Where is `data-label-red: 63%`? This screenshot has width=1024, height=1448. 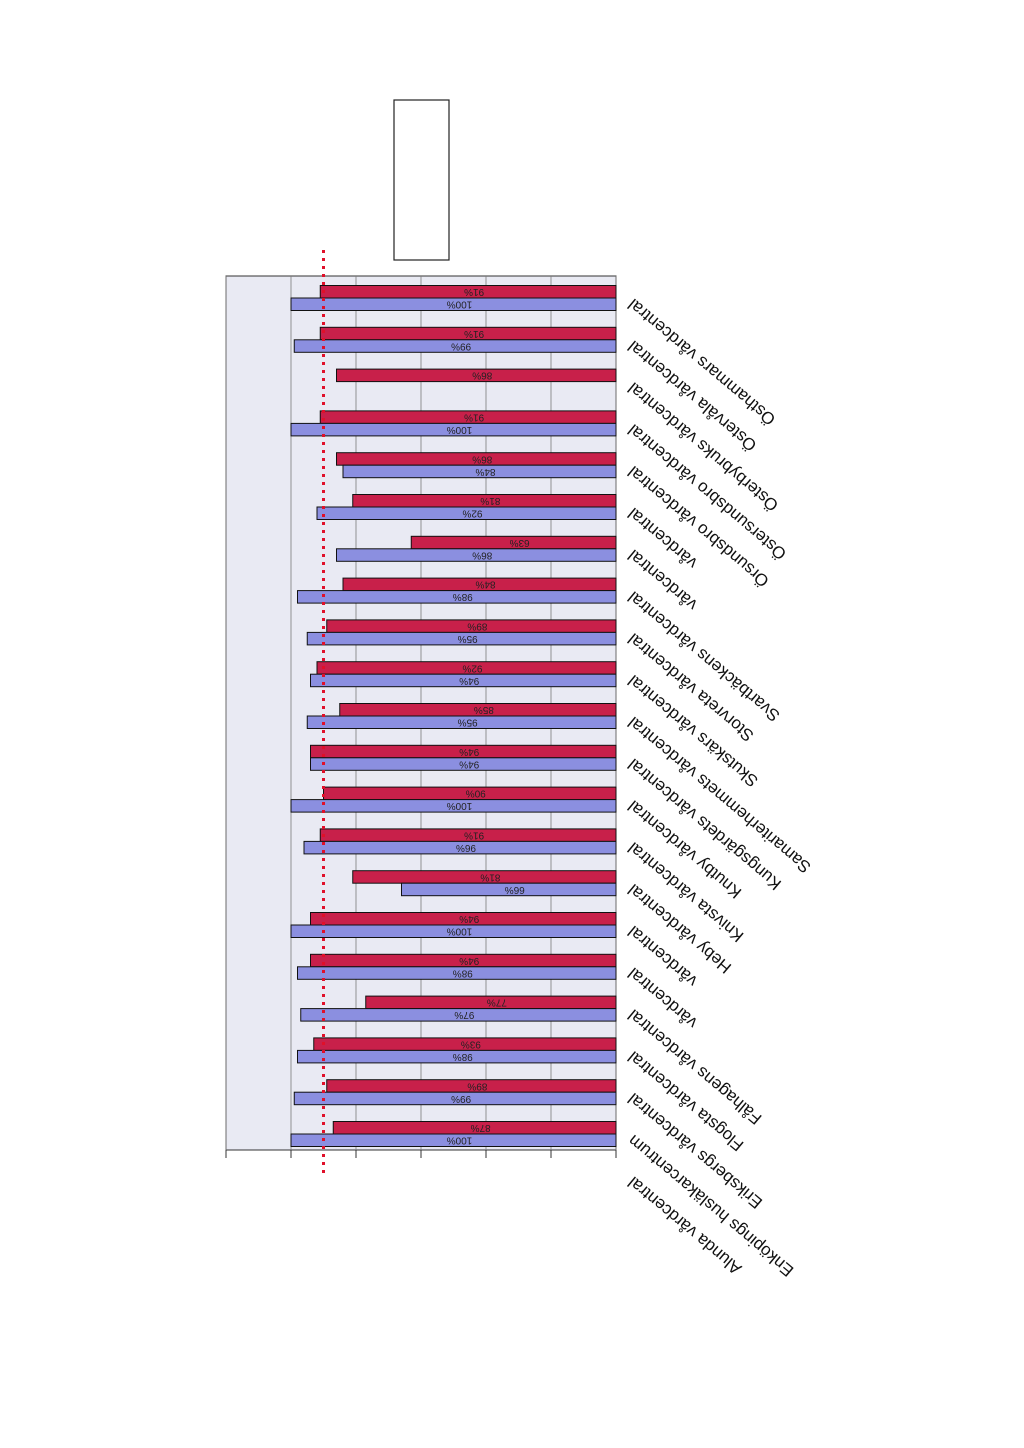 data-label-red: 63% is located at coordinates (520, 542).